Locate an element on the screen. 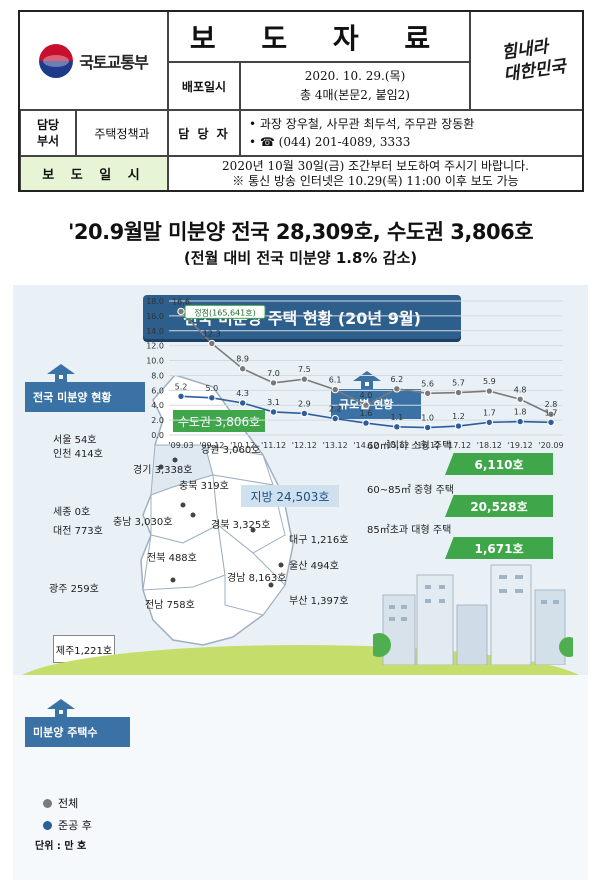 The image size is (601, 885). slogan-logo: 힘내라 대한민국 is located at coordinates (534, 60).